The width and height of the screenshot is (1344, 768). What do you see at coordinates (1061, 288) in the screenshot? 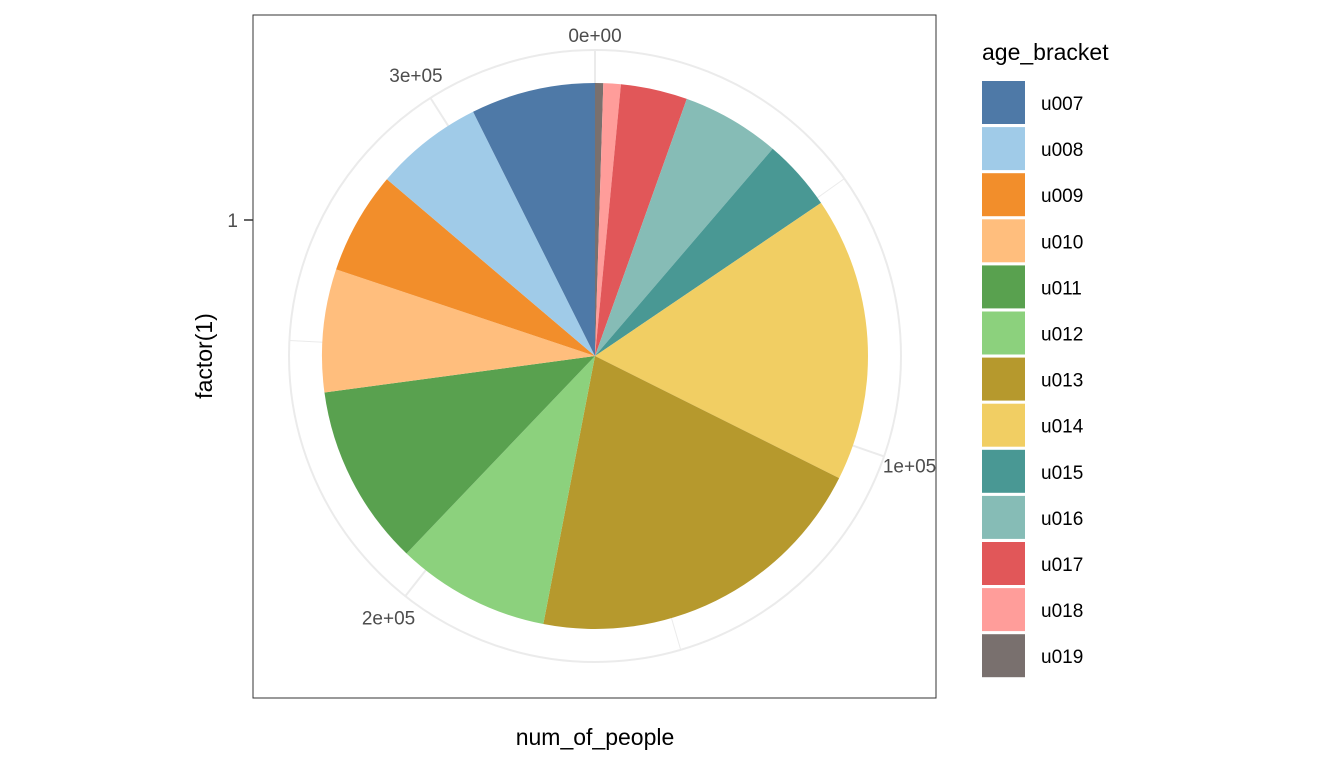
I see `legend-label: u011` at bounding box center [1061, 288].